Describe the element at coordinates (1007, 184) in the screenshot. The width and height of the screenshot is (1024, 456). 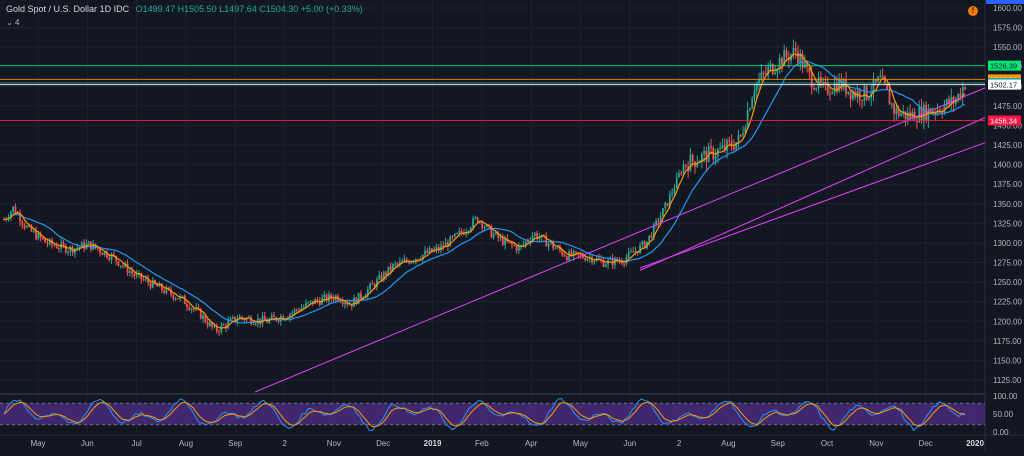
I see `price-tick-label: 1375.00` at that location.